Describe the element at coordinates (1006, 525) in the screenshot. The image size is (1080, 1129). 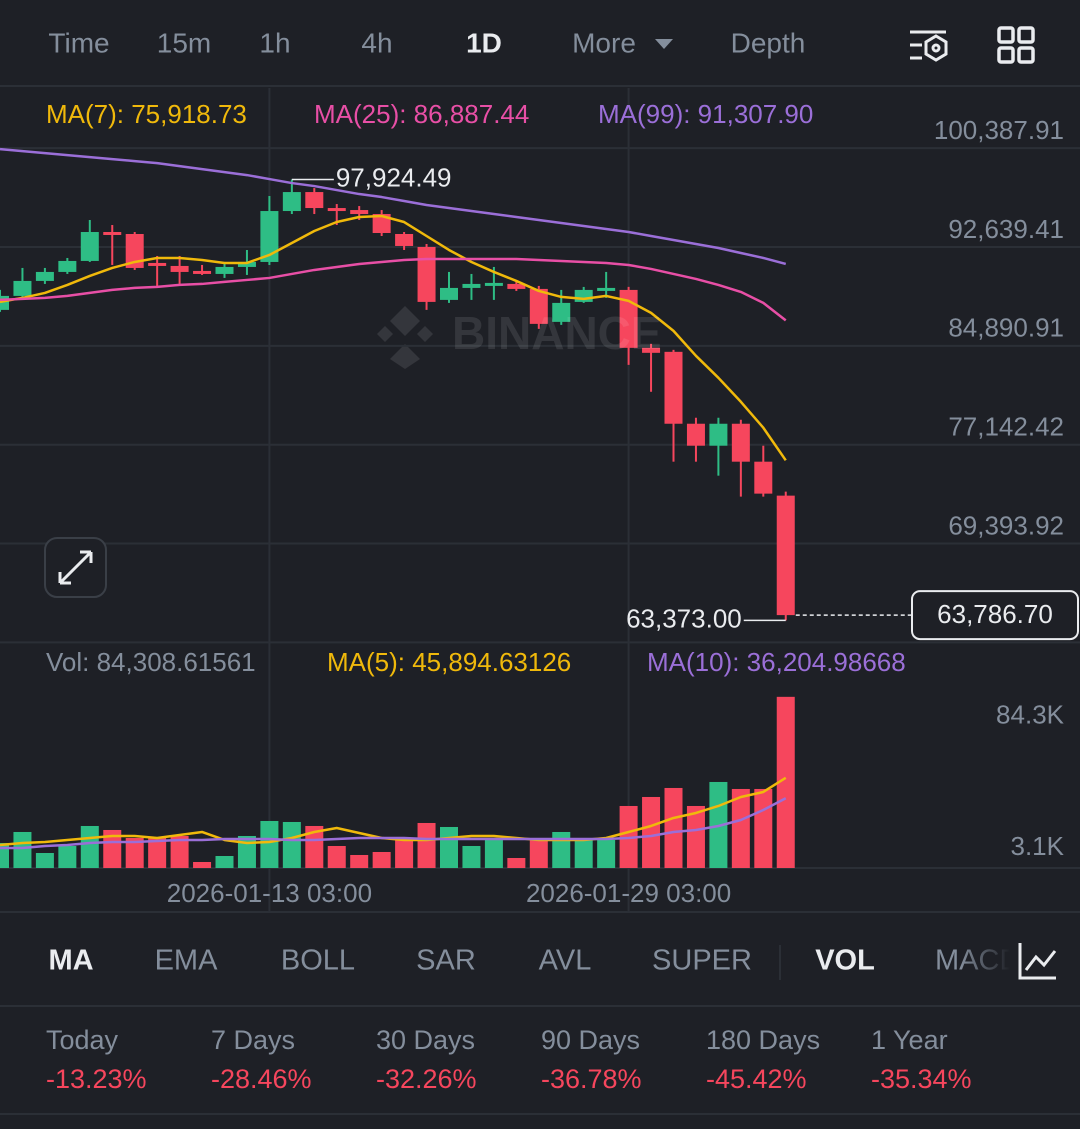
I see `y-tick-label: 69,393.92` at that location.